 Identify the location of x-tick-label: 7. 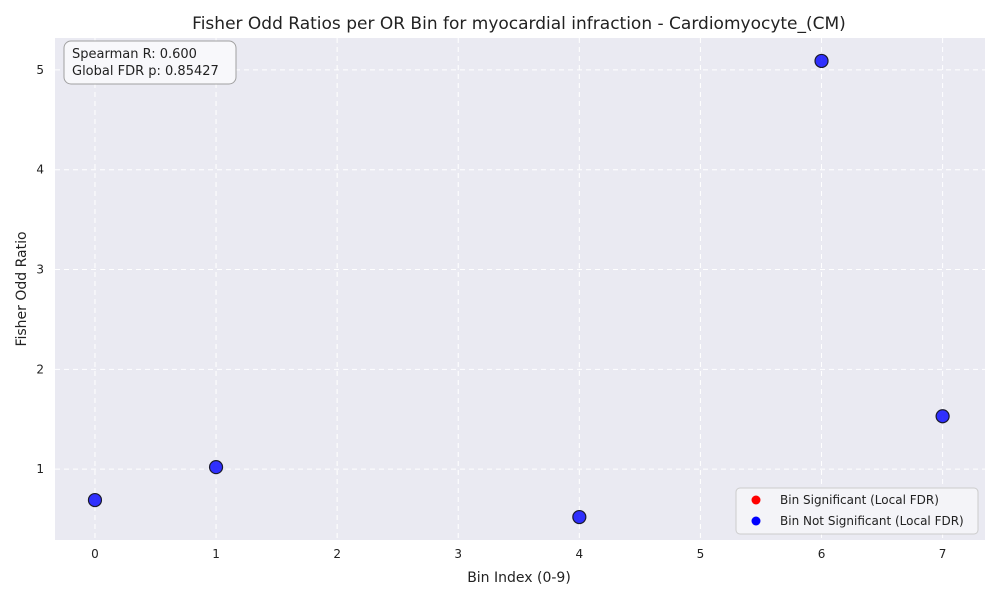
(943, 554).